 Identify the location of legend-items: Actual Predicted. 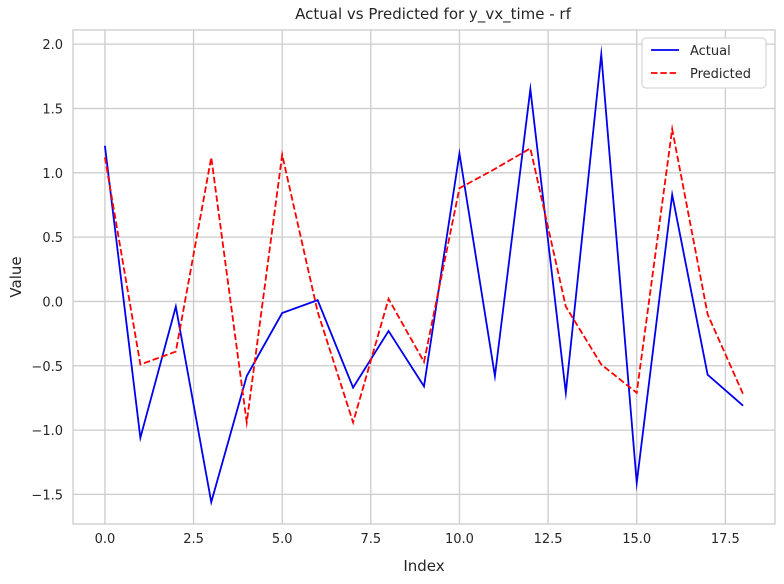
(701, 63).